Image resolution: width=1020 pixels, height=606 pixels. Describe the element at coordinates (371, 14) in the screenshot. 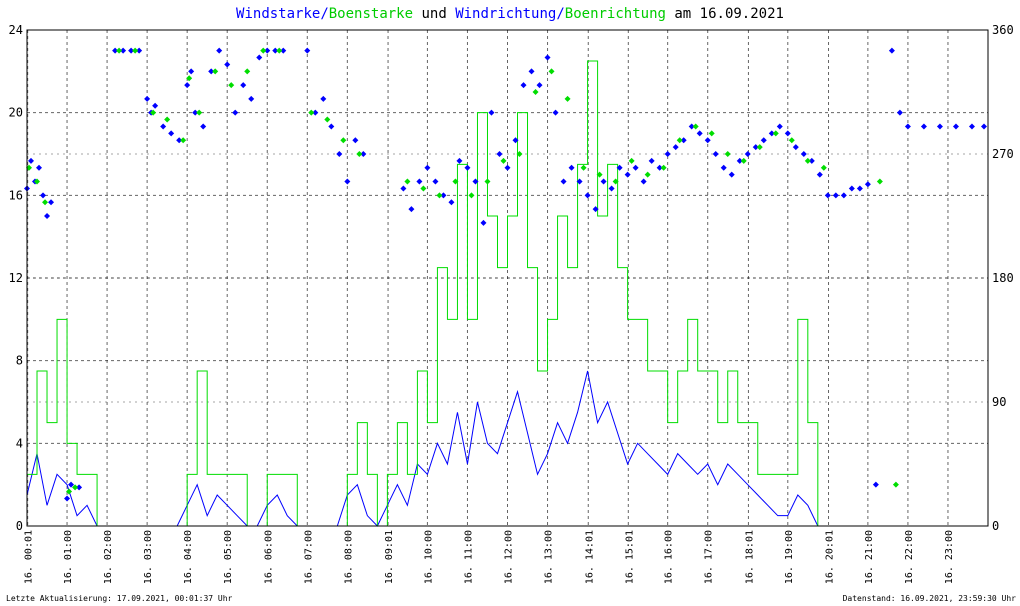

I see `title-gust-speed: Boenstarke` at that location.